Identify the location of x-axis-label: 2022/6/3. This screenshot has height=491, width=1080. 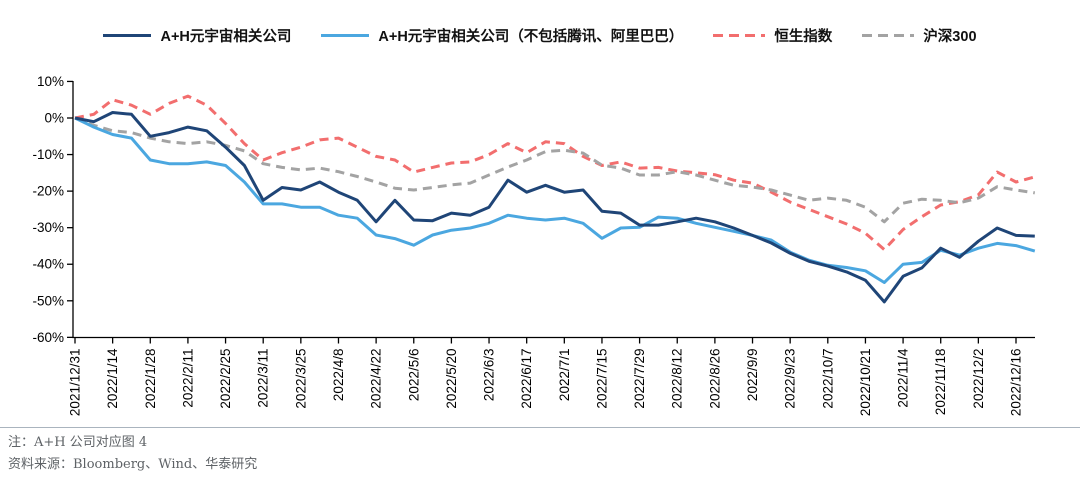
(489, 375).